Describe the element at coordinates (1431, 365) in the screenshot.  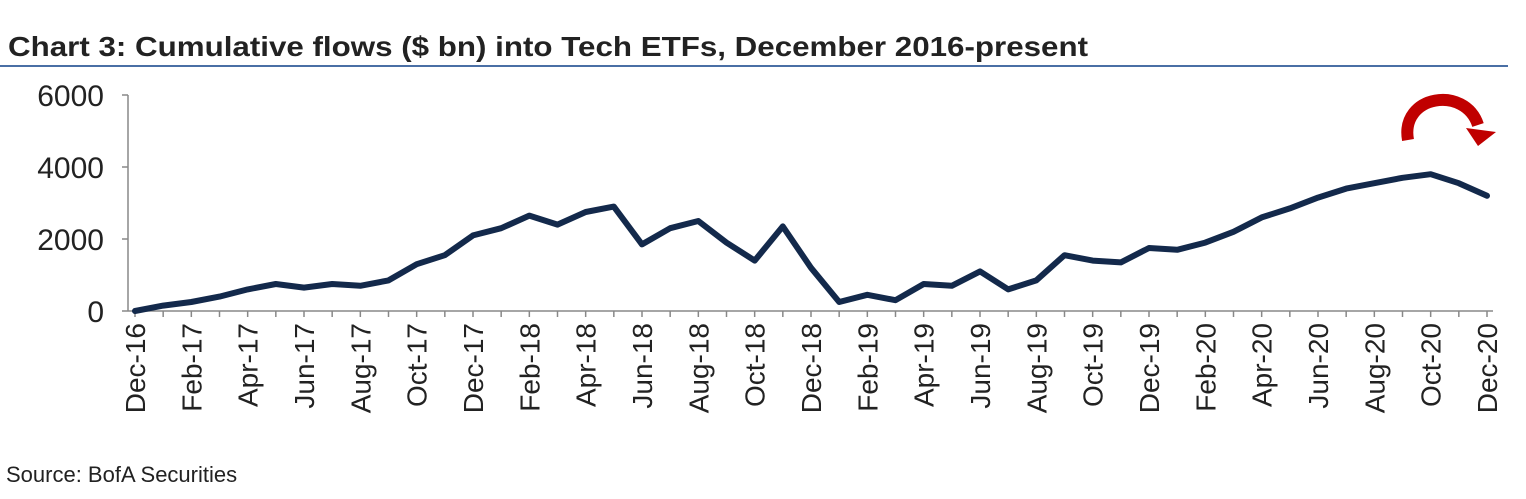
I see `x-tick-label: Oct-20` at that location.